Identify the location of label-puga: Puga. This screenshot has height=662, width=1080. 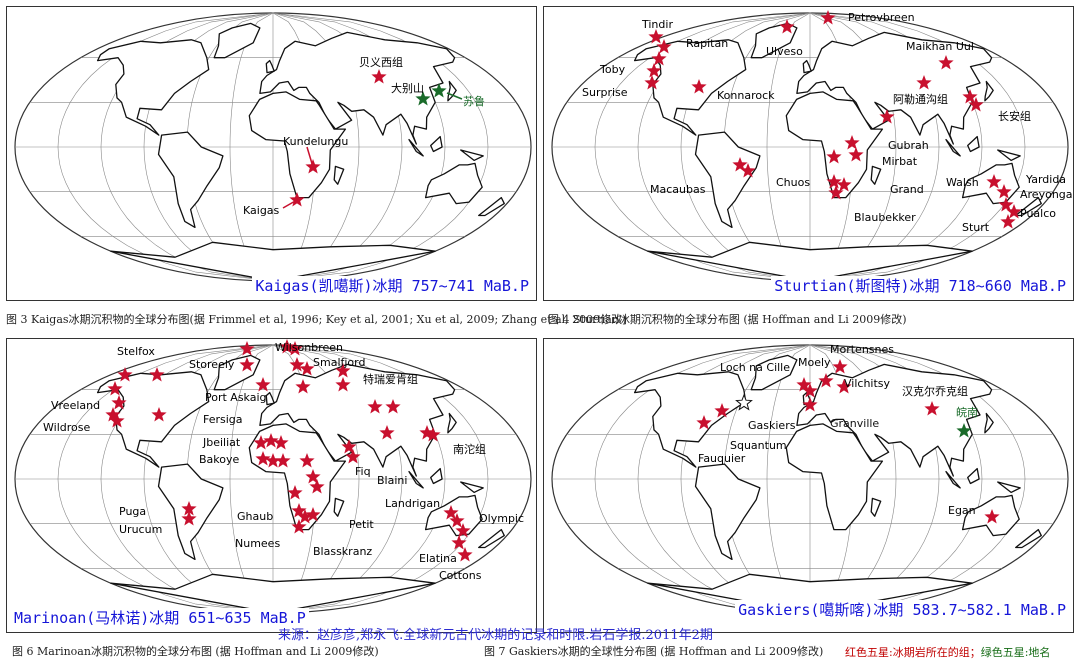
(132, 511).